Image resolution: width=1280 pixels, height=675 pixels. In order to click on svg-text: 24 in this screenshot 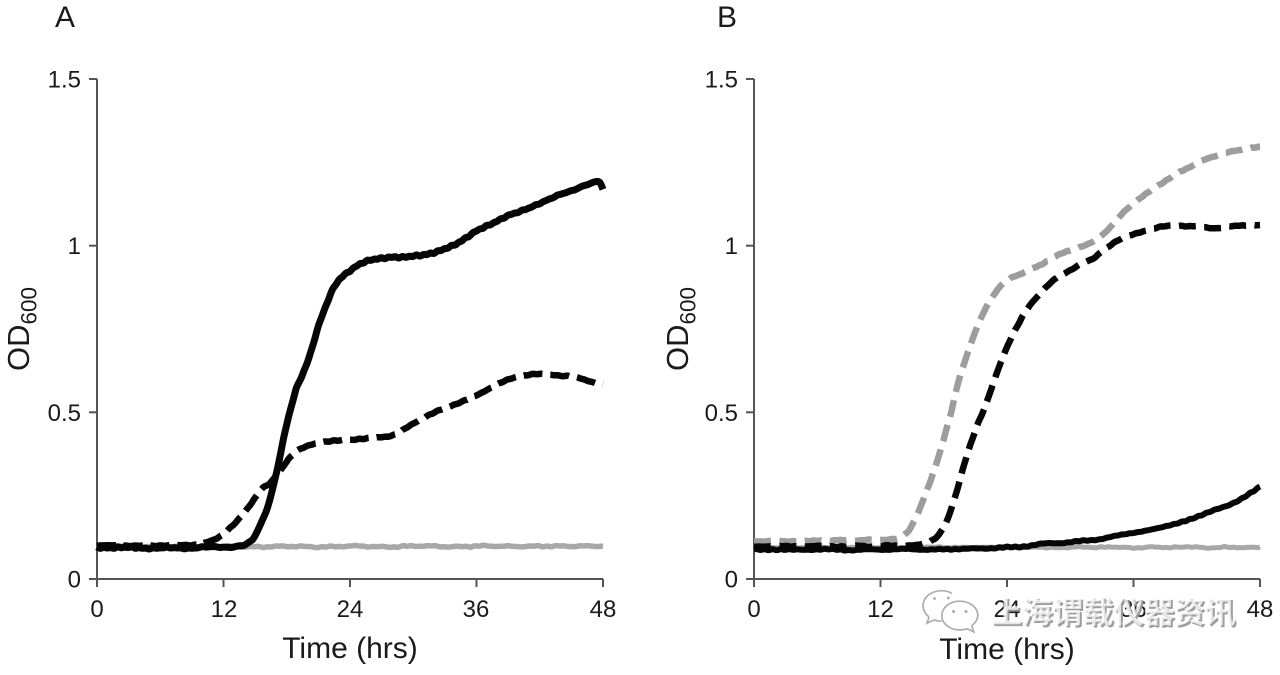, I will do `click(350, 609)`.